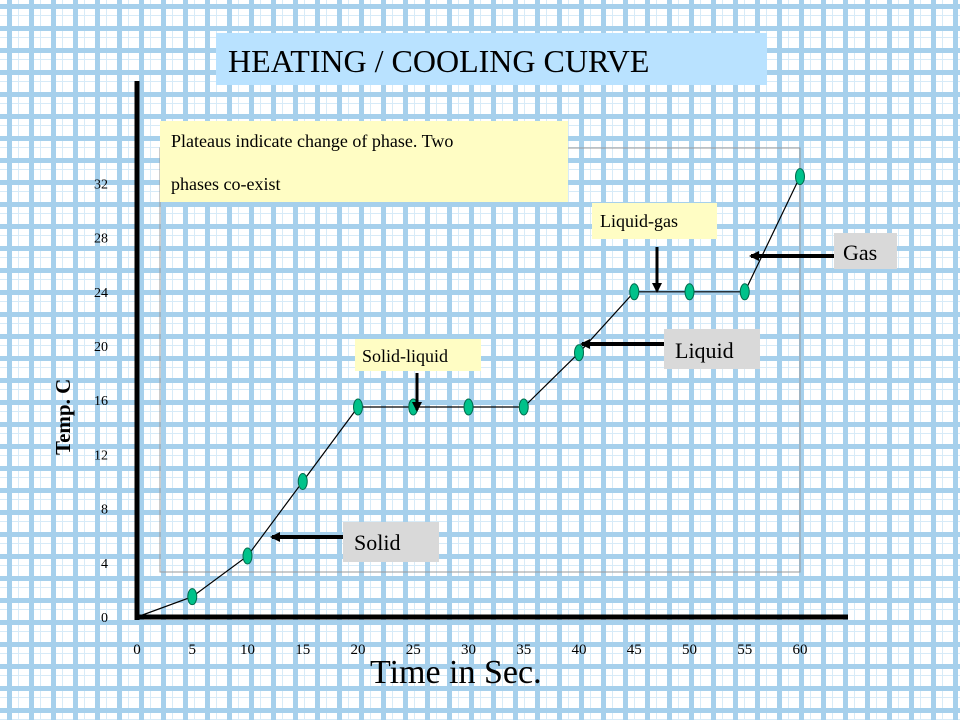 This screenshot has height=720, width=960. What do you see at coordinates (193, 650) in the screenshot?
I see `x-tick-label: 5` at bounding box center [193, 650].